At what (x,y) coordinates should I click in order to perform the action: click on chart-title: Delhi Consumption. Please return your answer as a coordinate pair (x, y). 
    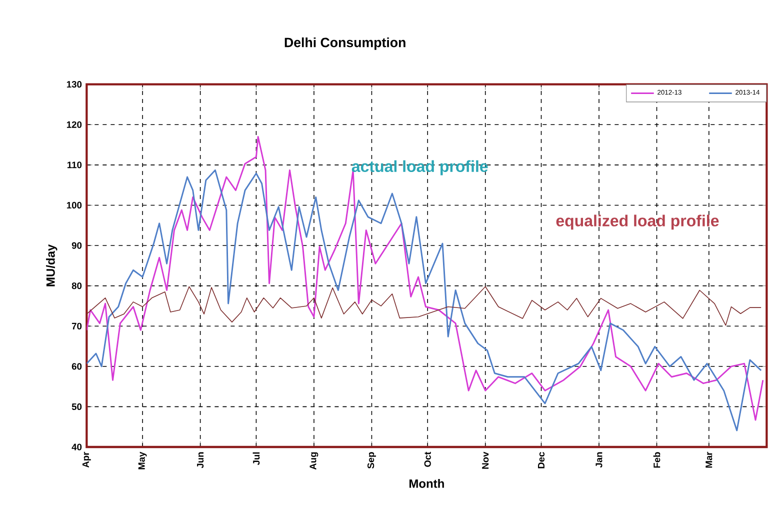
    Looking at the image, I should click on (345, 43).